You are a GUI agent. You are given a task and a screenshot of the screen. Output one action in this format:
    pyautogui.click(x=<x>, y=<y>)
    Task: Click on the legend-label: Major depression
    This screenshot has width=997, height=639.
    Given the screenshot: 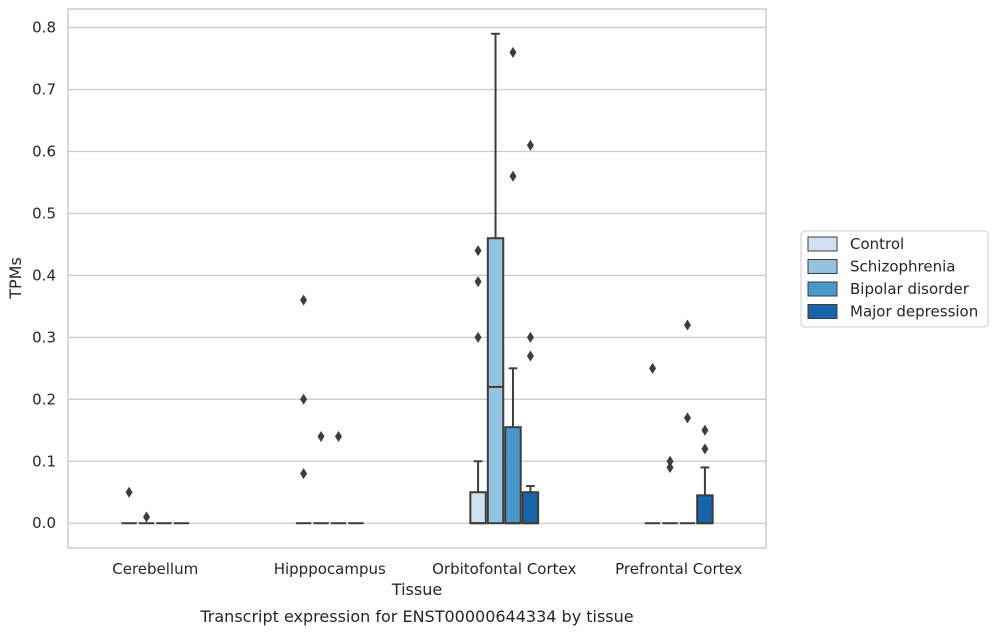 What is the action you would take?
    pyautogui.click(x=914, y=312)
    